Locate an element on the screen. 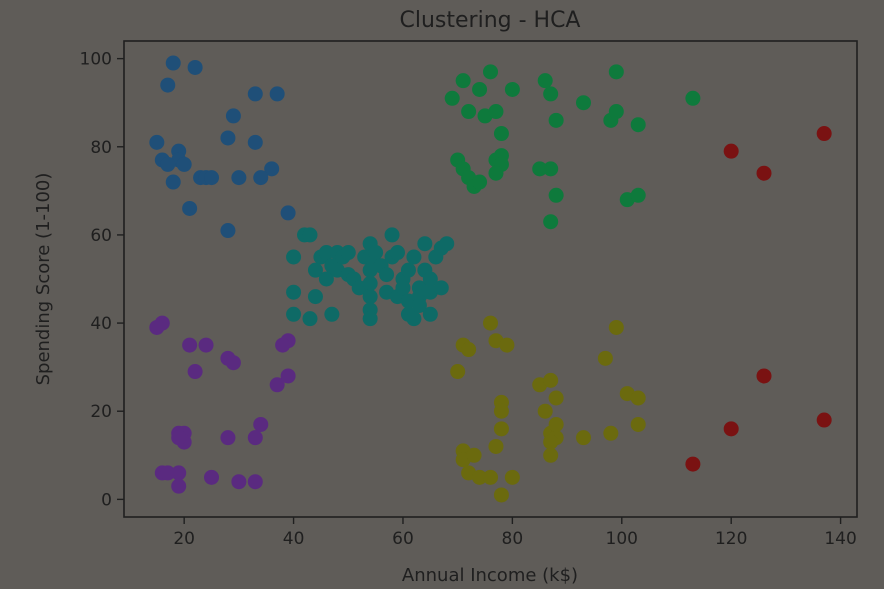 The image size is (884, 589). chart-title: Clustering - HCA is located at coordinates (490, 20).